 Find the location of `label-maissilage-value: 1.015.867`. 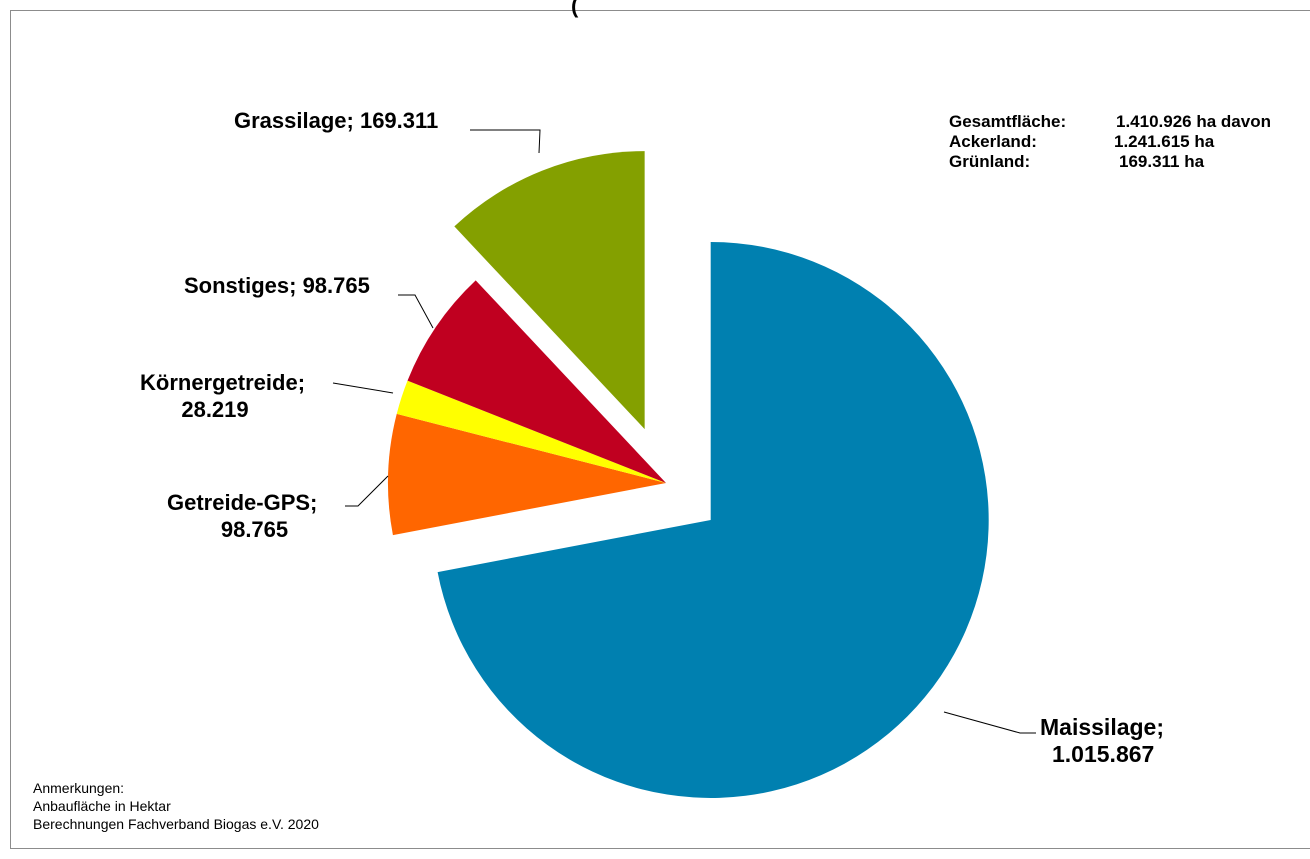

label-maissilage-value: 1.015.867 is located at coordinates (1103, 754).